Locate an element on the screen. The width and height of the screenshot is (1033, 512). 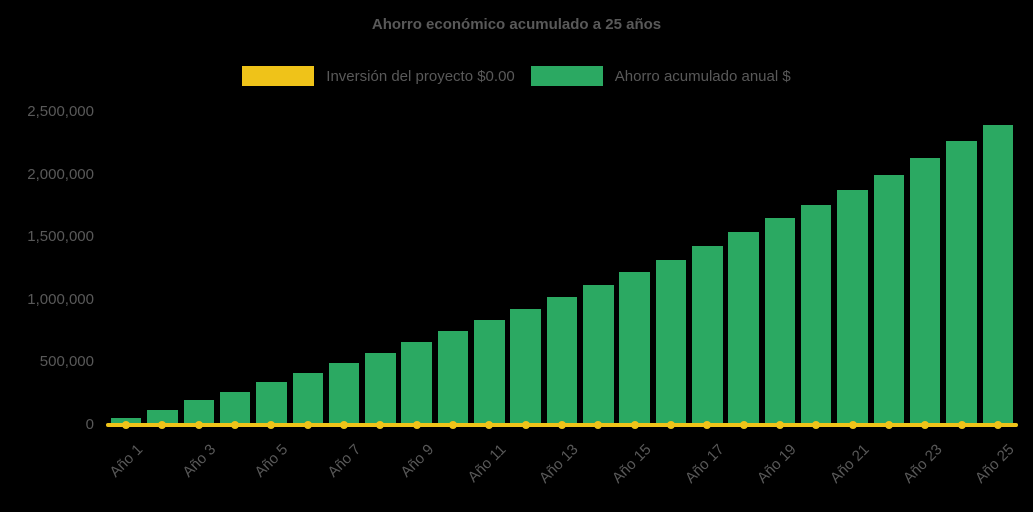
bar-año-7 is located at coordinates (344, 394).